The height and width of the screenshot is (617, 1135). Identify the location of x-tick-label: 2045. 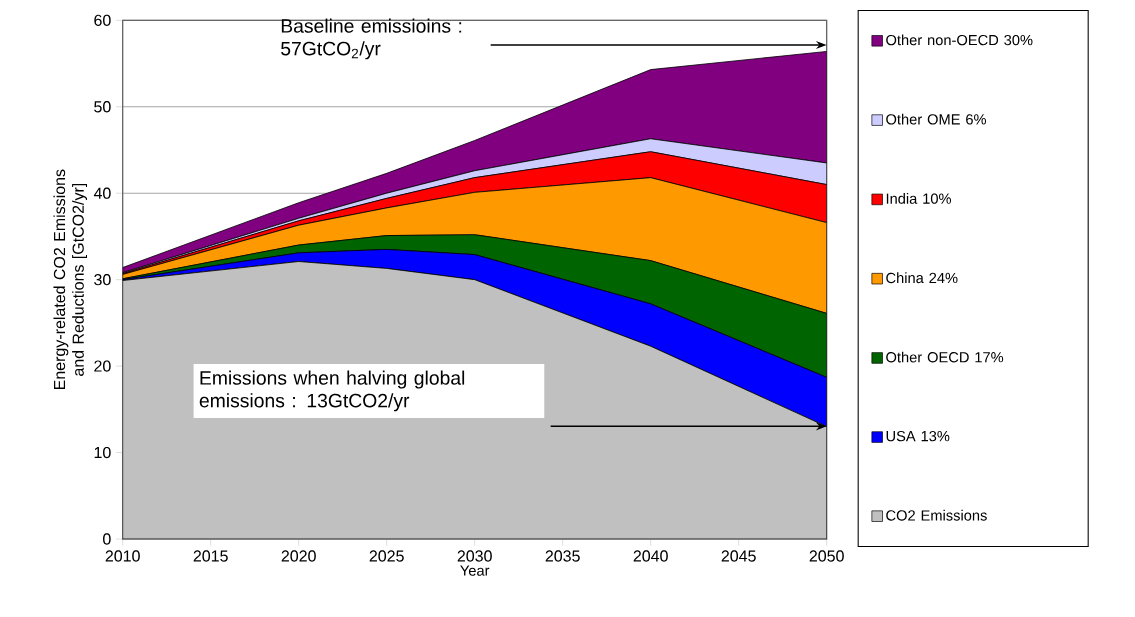
(738, 556).